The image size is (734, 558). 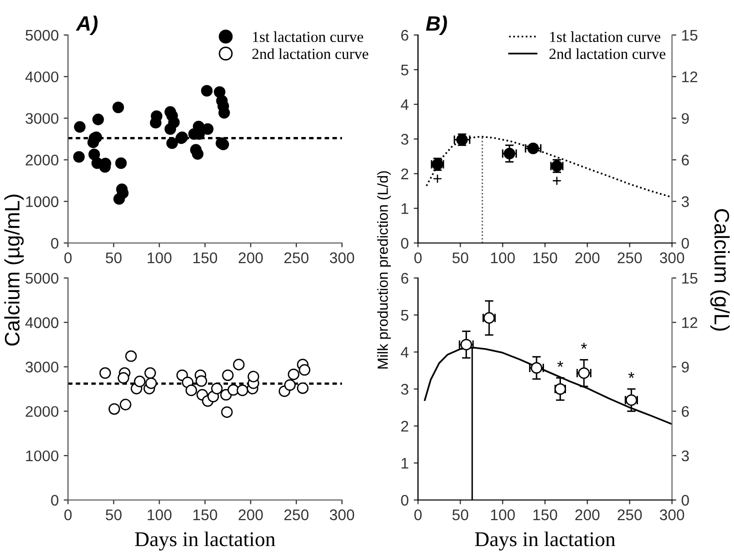 What do you see at coordinates (14, 270) in the screenshot?
I see `y-axis-title: Calcium (µg/mL)` at bounding box center [14, 270].